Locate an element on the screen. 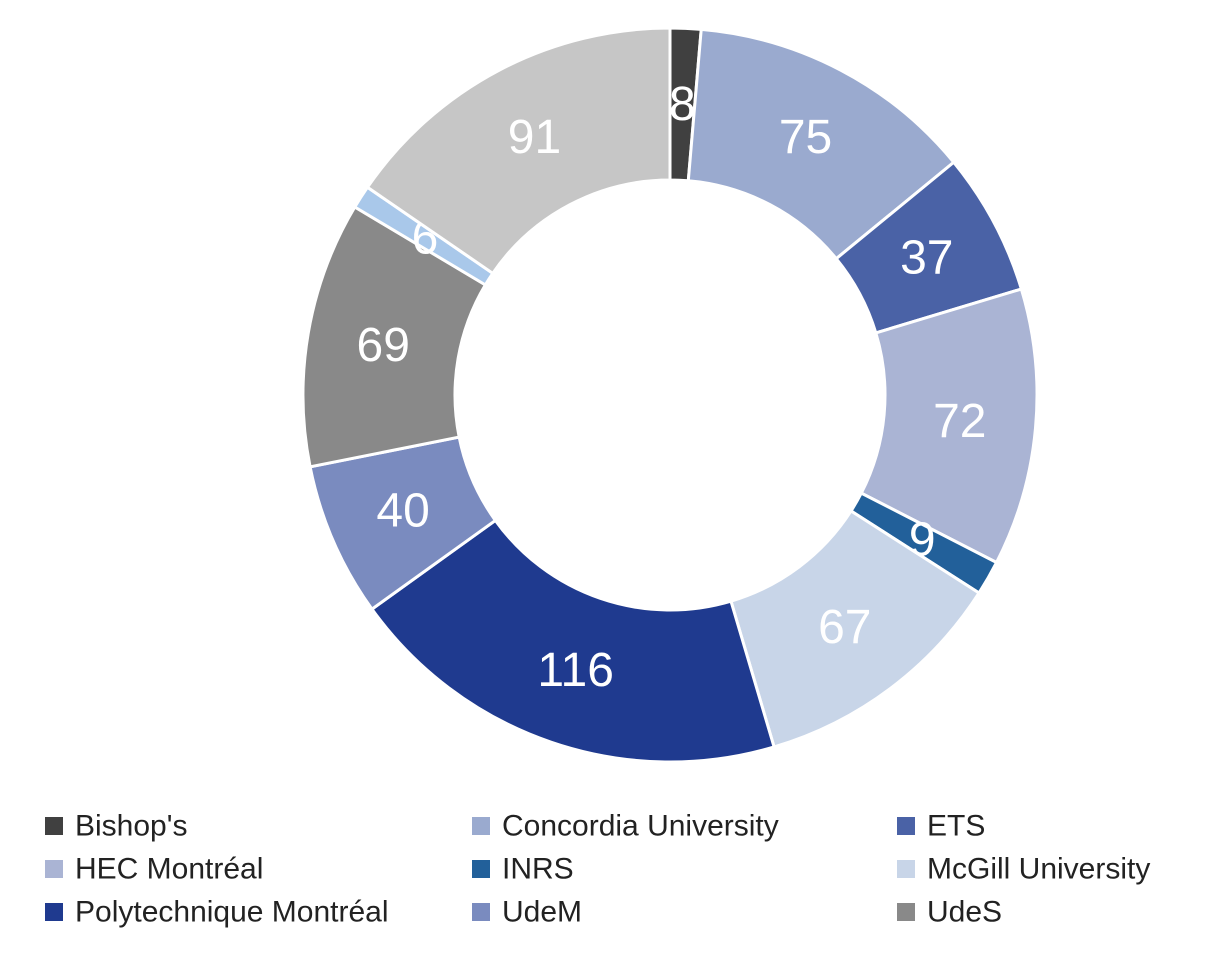 Image resolution: width=1228 pixels, height=955 pixels. data-label: 75 is located at coordinates (805, 137).